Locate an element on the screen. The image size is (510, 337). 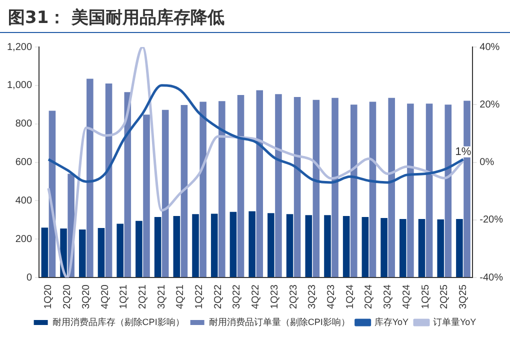
legend-label: 耐用消费品库存（剔除CPI影响） is located at coordinates (118, 321).